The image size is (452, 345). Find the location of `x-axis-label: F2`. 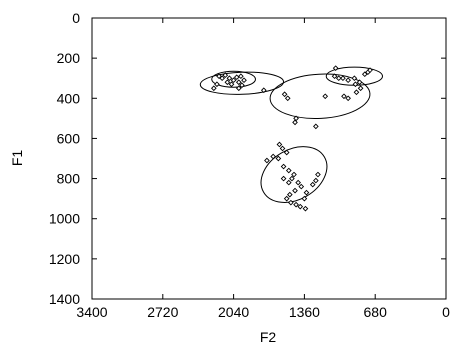

x-axis-label: F2 is located at coordinates (268, 337).